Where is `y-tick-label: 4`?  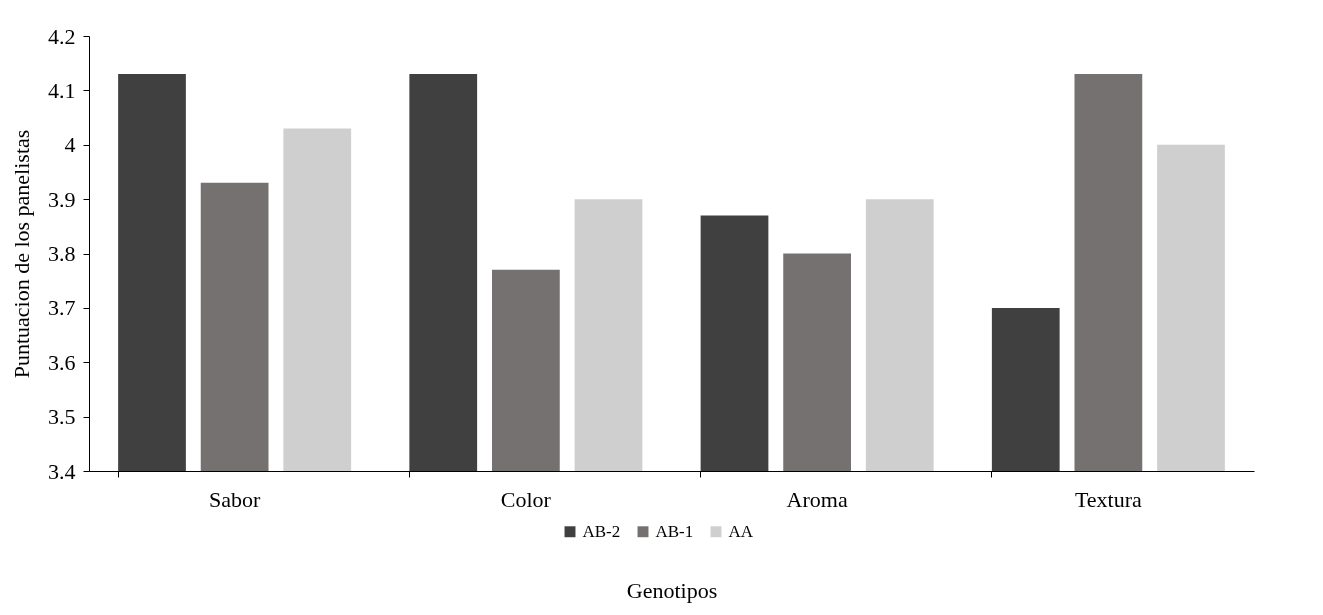
y-tick-label: 4 is located at coordinates (70, 145).